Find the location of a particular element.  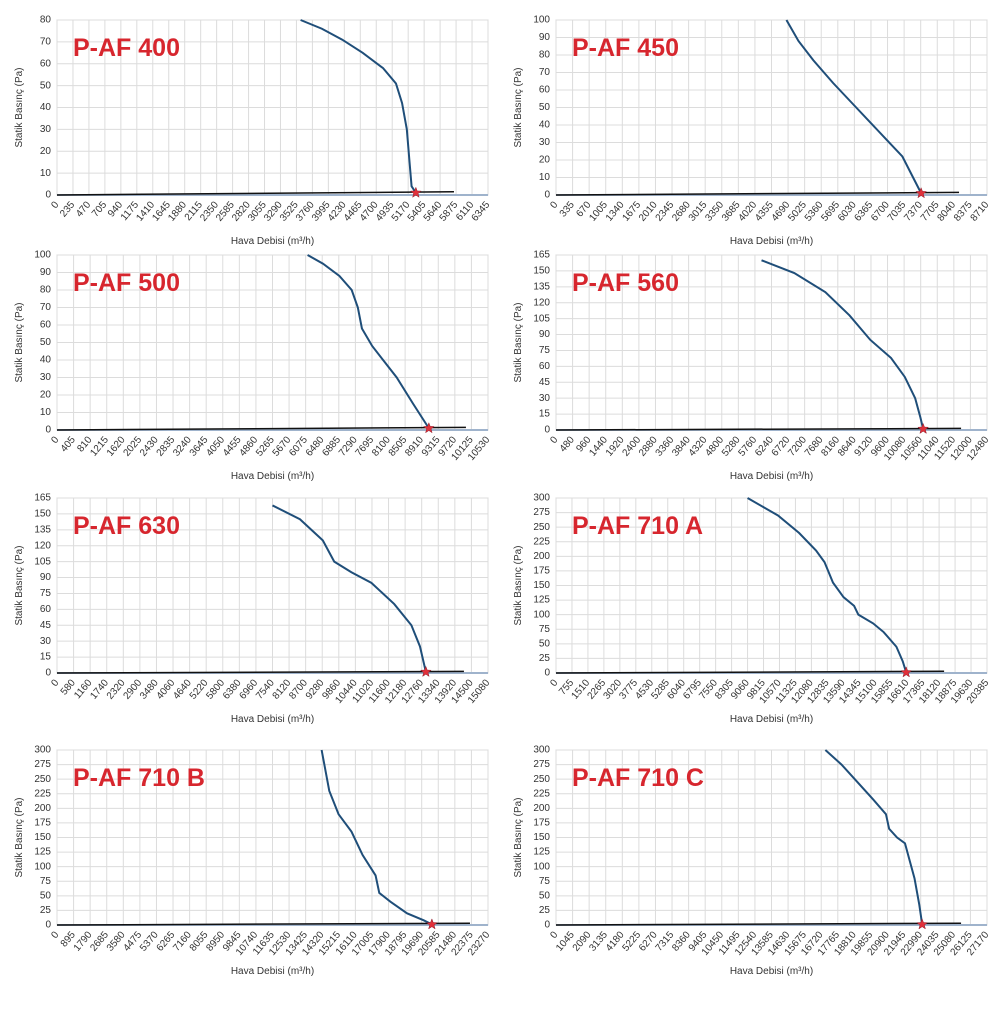

x-tick-label: 405 is located at coordinates (68, 444).